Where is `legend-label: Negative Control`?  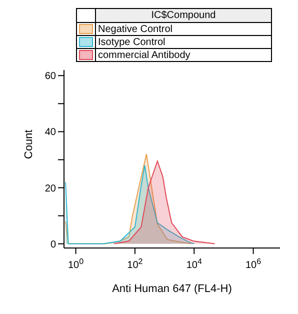
legend-label: Negative Control is located at coordinates (184, 29).